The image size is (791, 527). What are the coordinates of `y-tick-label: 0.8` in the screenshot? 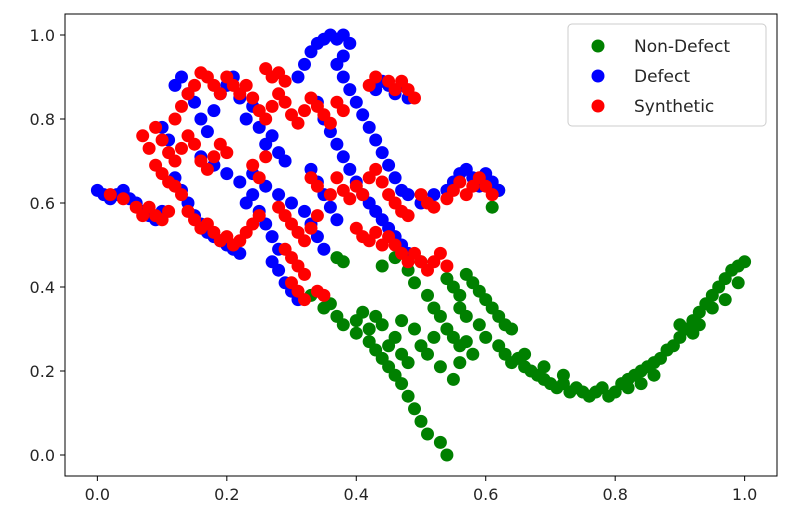 It's located at (42, 119).